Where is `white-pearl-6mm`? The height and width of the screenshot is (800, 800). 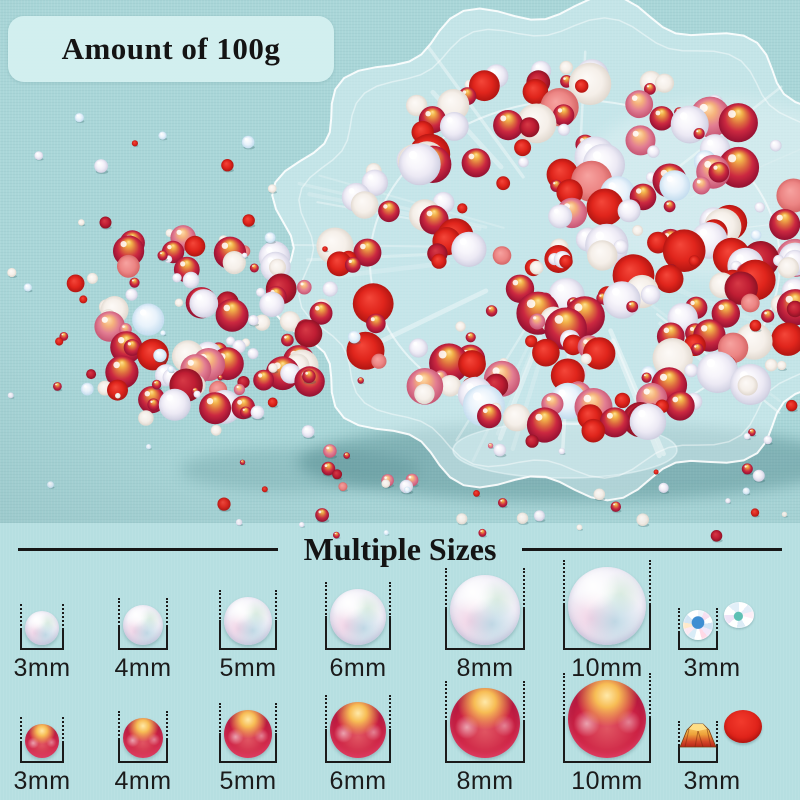
white-pearl-6mm is located at coordinates (358, 617).